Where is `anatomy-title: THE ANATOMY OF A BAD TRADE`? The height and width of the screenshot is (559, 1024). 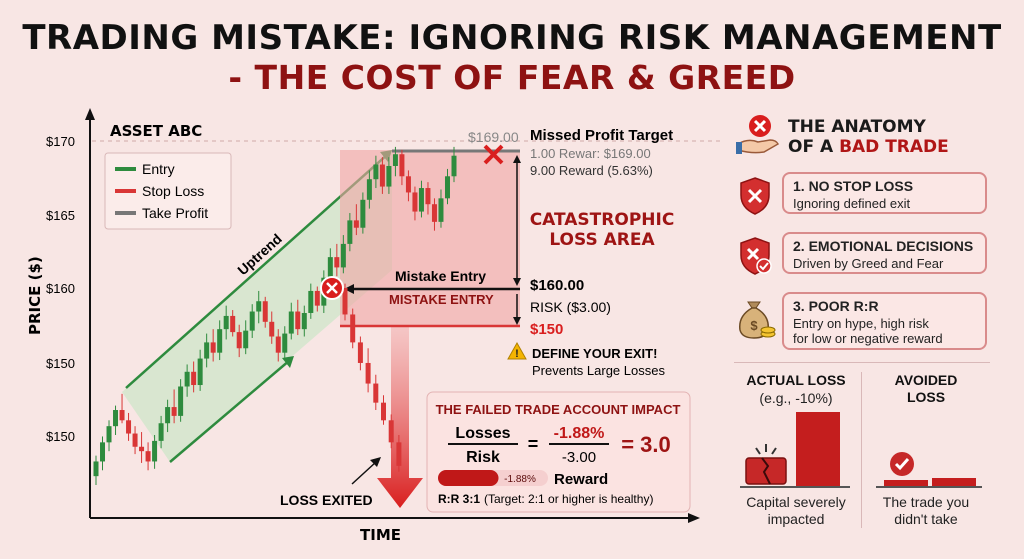
anatomy-title: THE ANATOMY OF A BAD TRADE is located at coordinates (868, 137).